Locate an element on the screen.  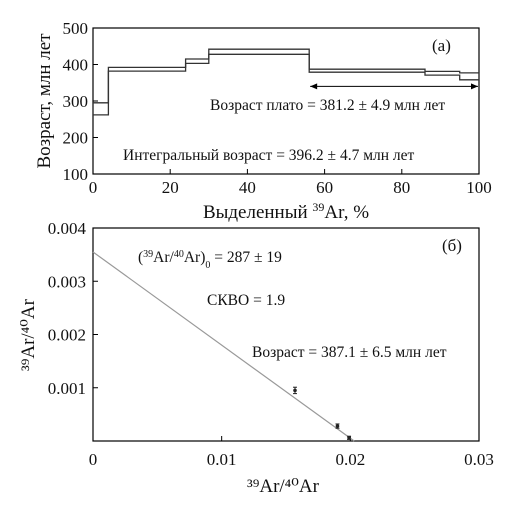
panel-a-plateau-marker is located at coordinates (394, 86).